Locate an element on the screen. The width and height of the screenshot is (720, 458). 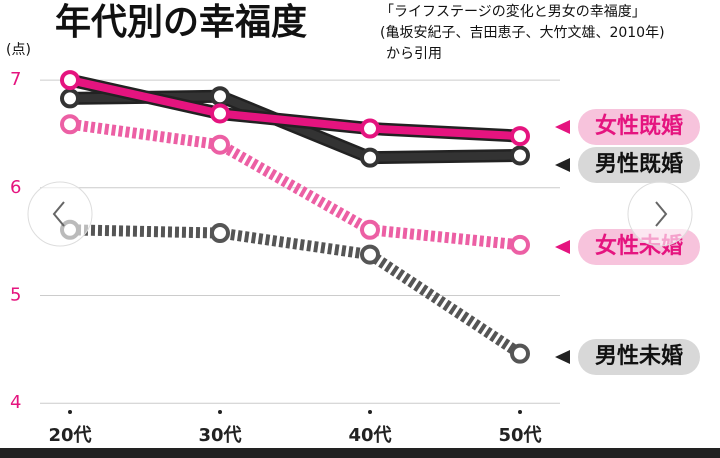
source-note: 「ライフステージの変化と男女の幸福度」 is located at coordinates (513, 11).